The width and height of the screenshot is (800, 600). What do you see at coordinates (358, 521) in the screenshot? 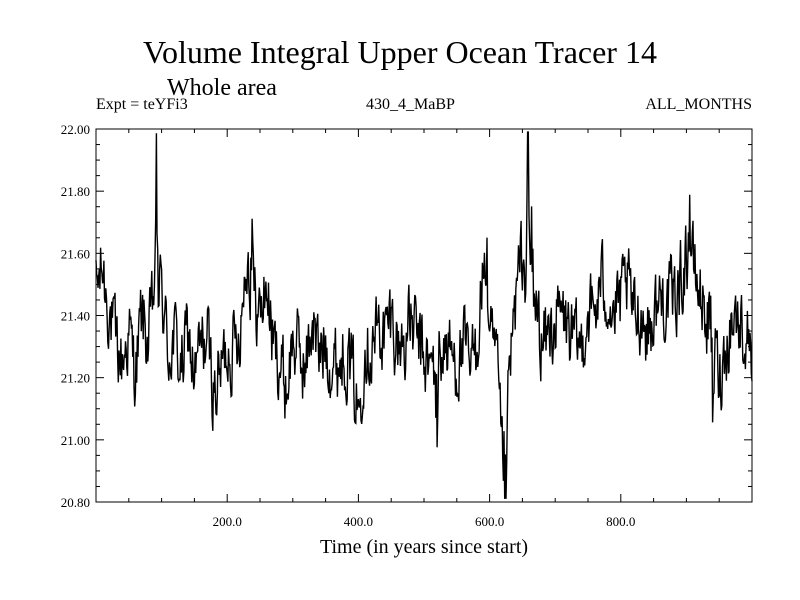
I see `x-tick-label: 400.0` at bounding box center [358, 521].